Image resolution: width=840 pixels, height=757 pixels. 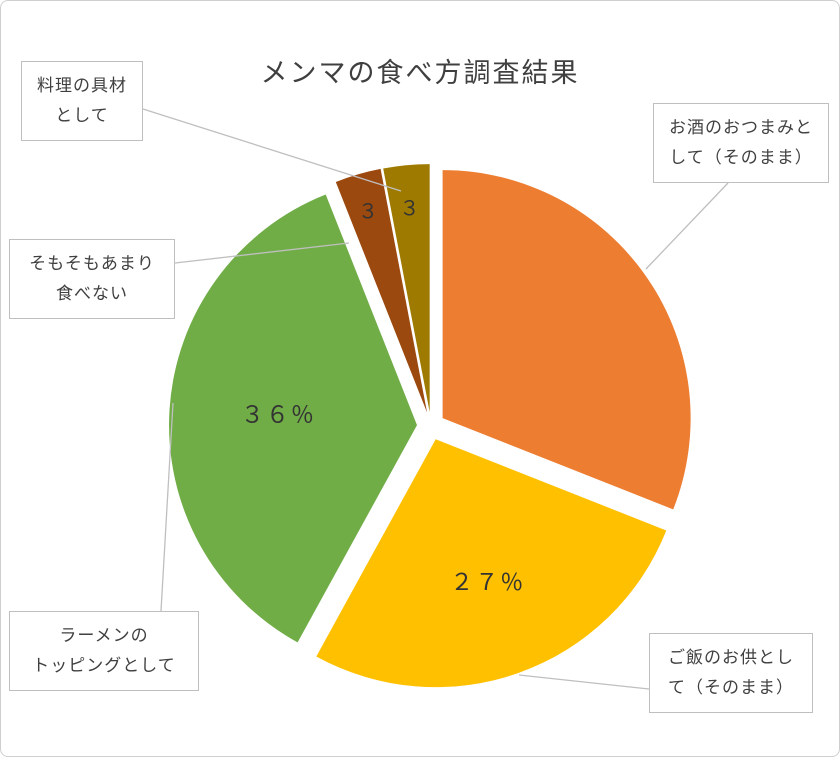 I want to click on leader-line-ramen-topping, so click(x=167, y=507).